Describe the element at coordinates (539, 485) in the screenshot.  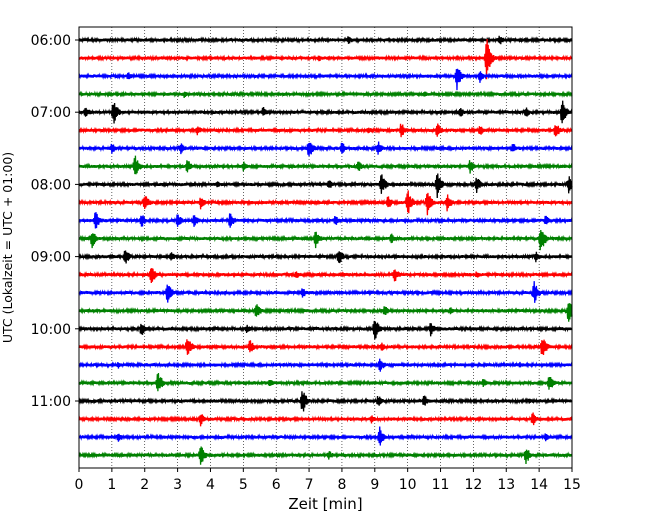
I see `x-tick-label: 14` at that location.